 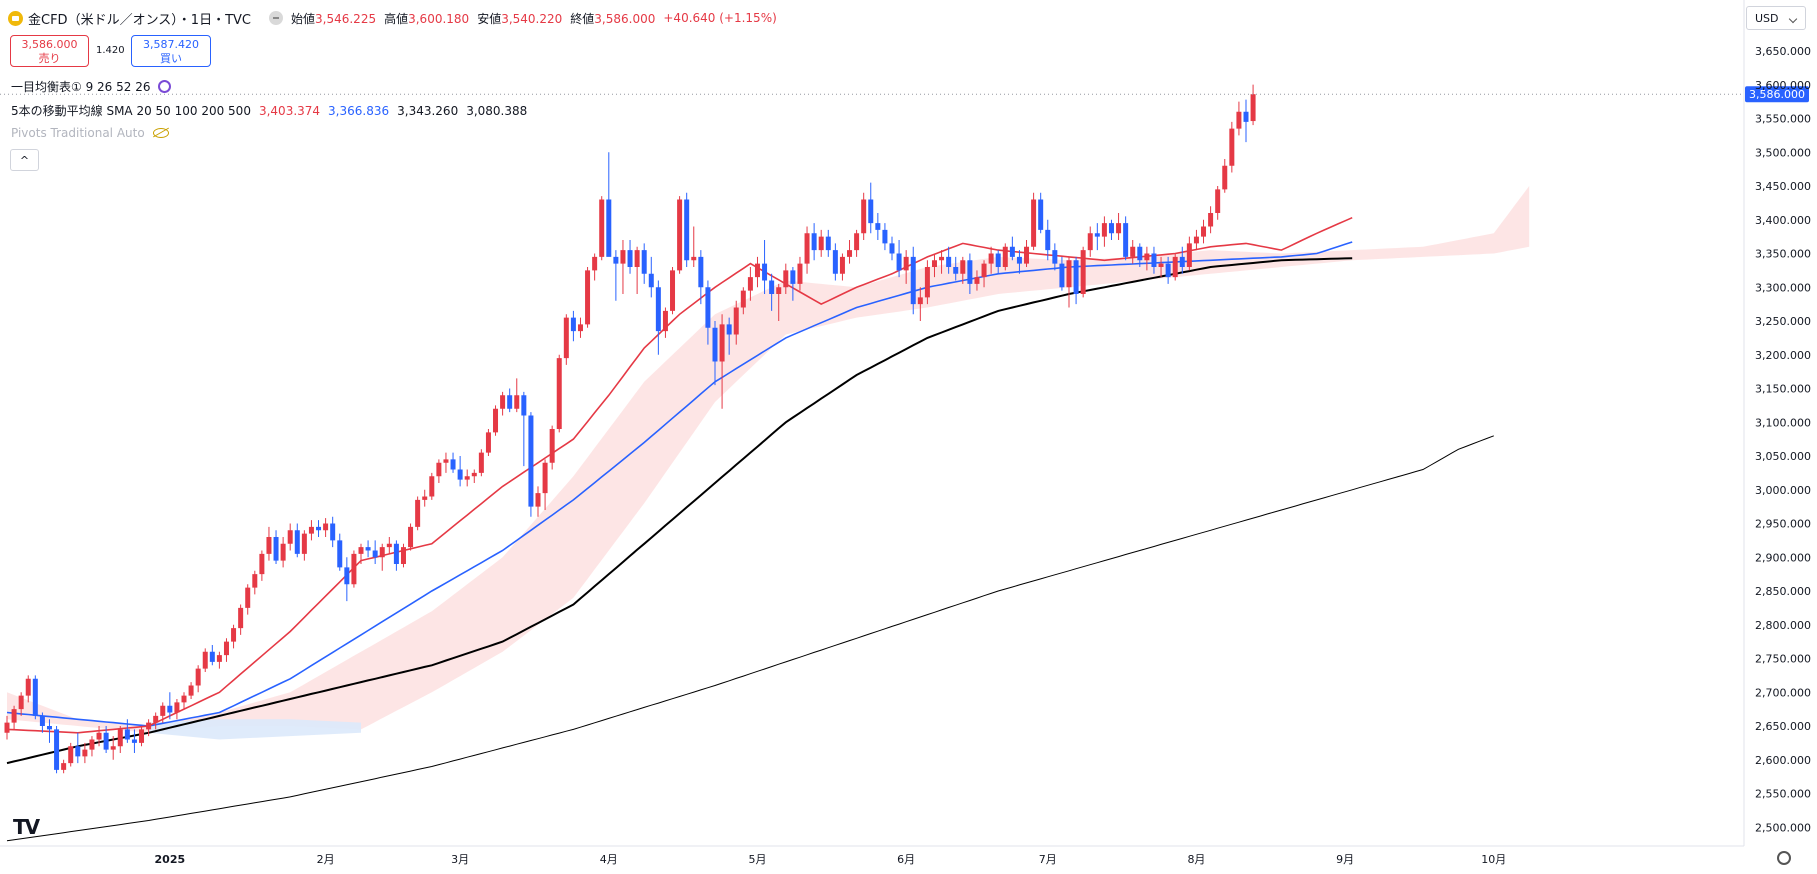 What do you see at coordinates (139, 20) in the screenshot?
I see `symbol-title: 金CFD（米ドル／オンス）・1日・TVC` at bounding box center [139, 20].